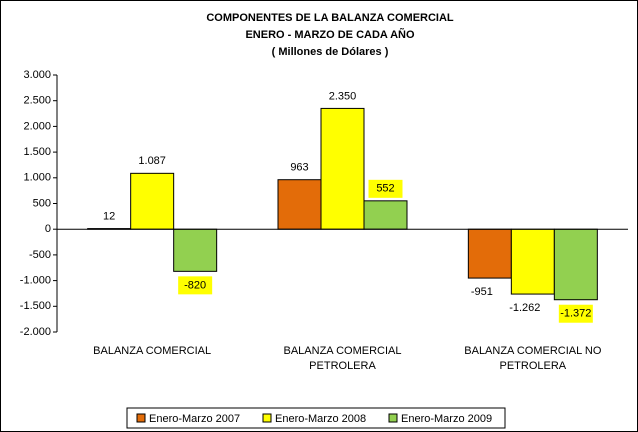 The image size is (638, 432). Describe the element at coordinates (35, 332) in the screenshot. I see `y-tick-label: -2.000` at that location.